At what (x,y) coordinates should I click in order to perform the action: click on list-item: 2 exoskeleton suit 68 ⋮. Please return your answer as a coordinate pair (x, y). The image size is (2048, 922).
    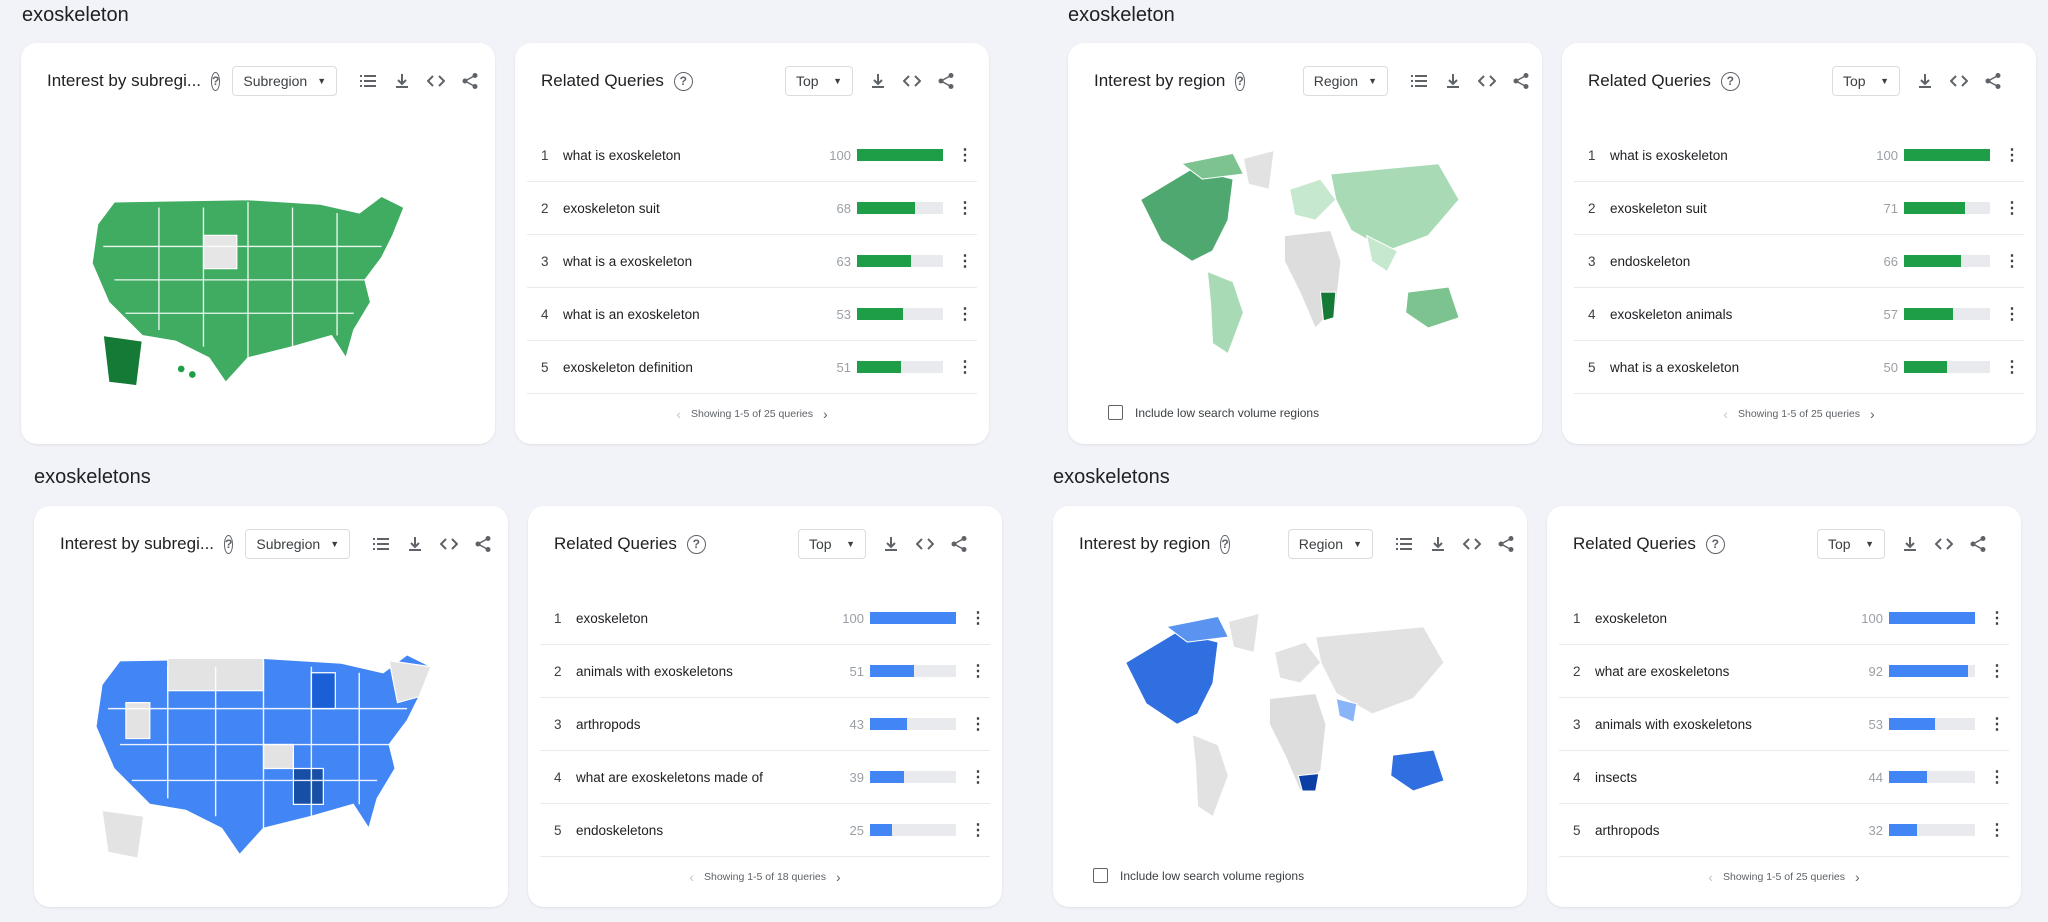
    Looking at the image, I should click on (752, 208).